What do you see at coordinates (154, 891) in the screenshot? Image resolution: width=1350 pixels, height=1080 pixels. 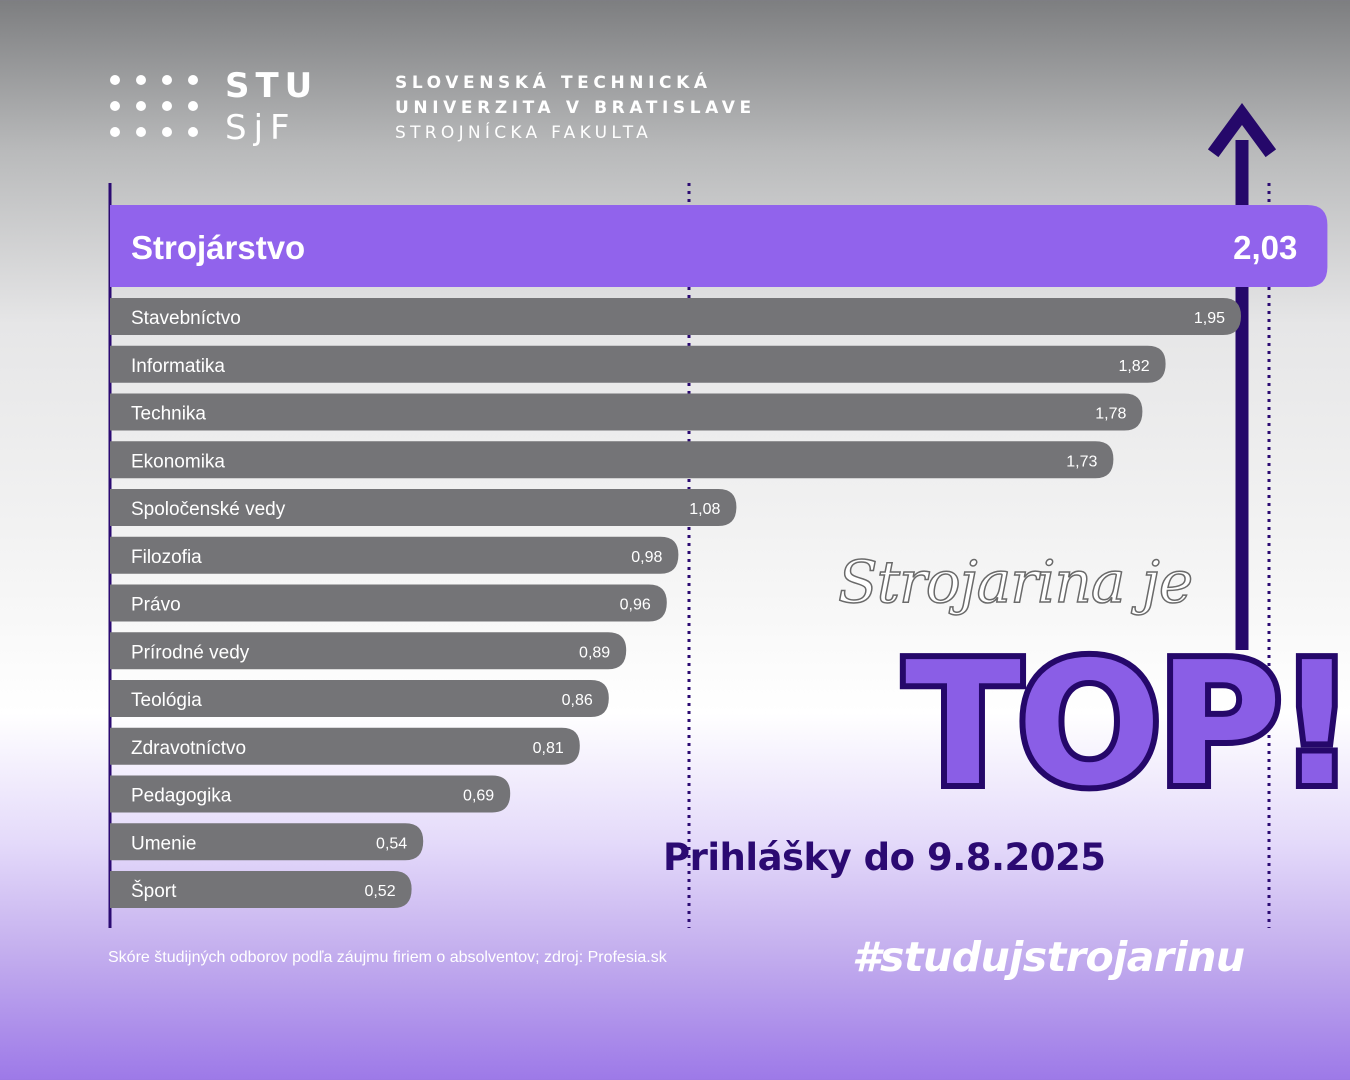 I see `bar-label: Šport` at bounding box center [154, 891].